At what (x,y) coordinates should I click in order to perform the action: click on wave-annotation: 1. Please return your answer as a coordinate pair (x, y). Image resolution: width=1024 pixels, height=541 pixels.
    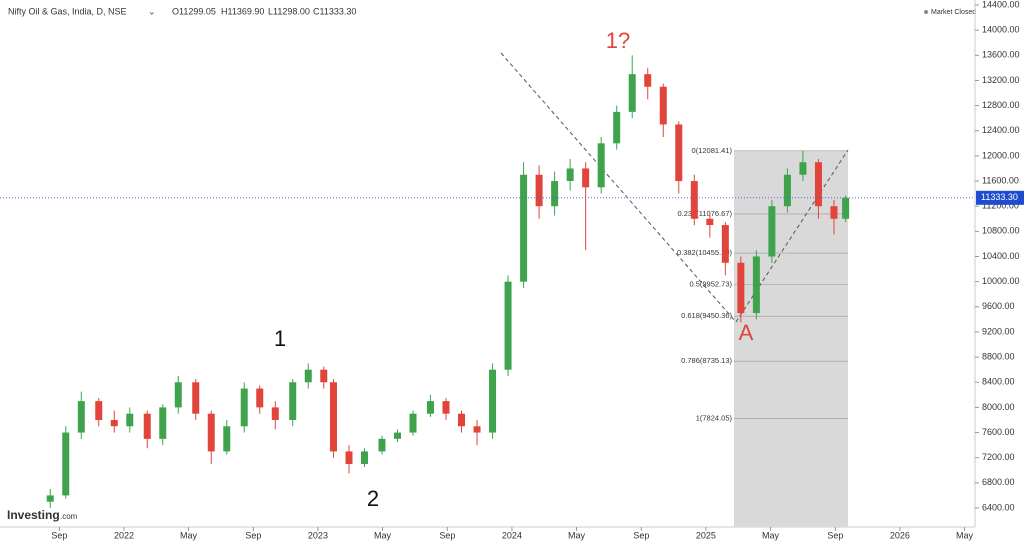
    Looking at the image, I should click on (280, 338).